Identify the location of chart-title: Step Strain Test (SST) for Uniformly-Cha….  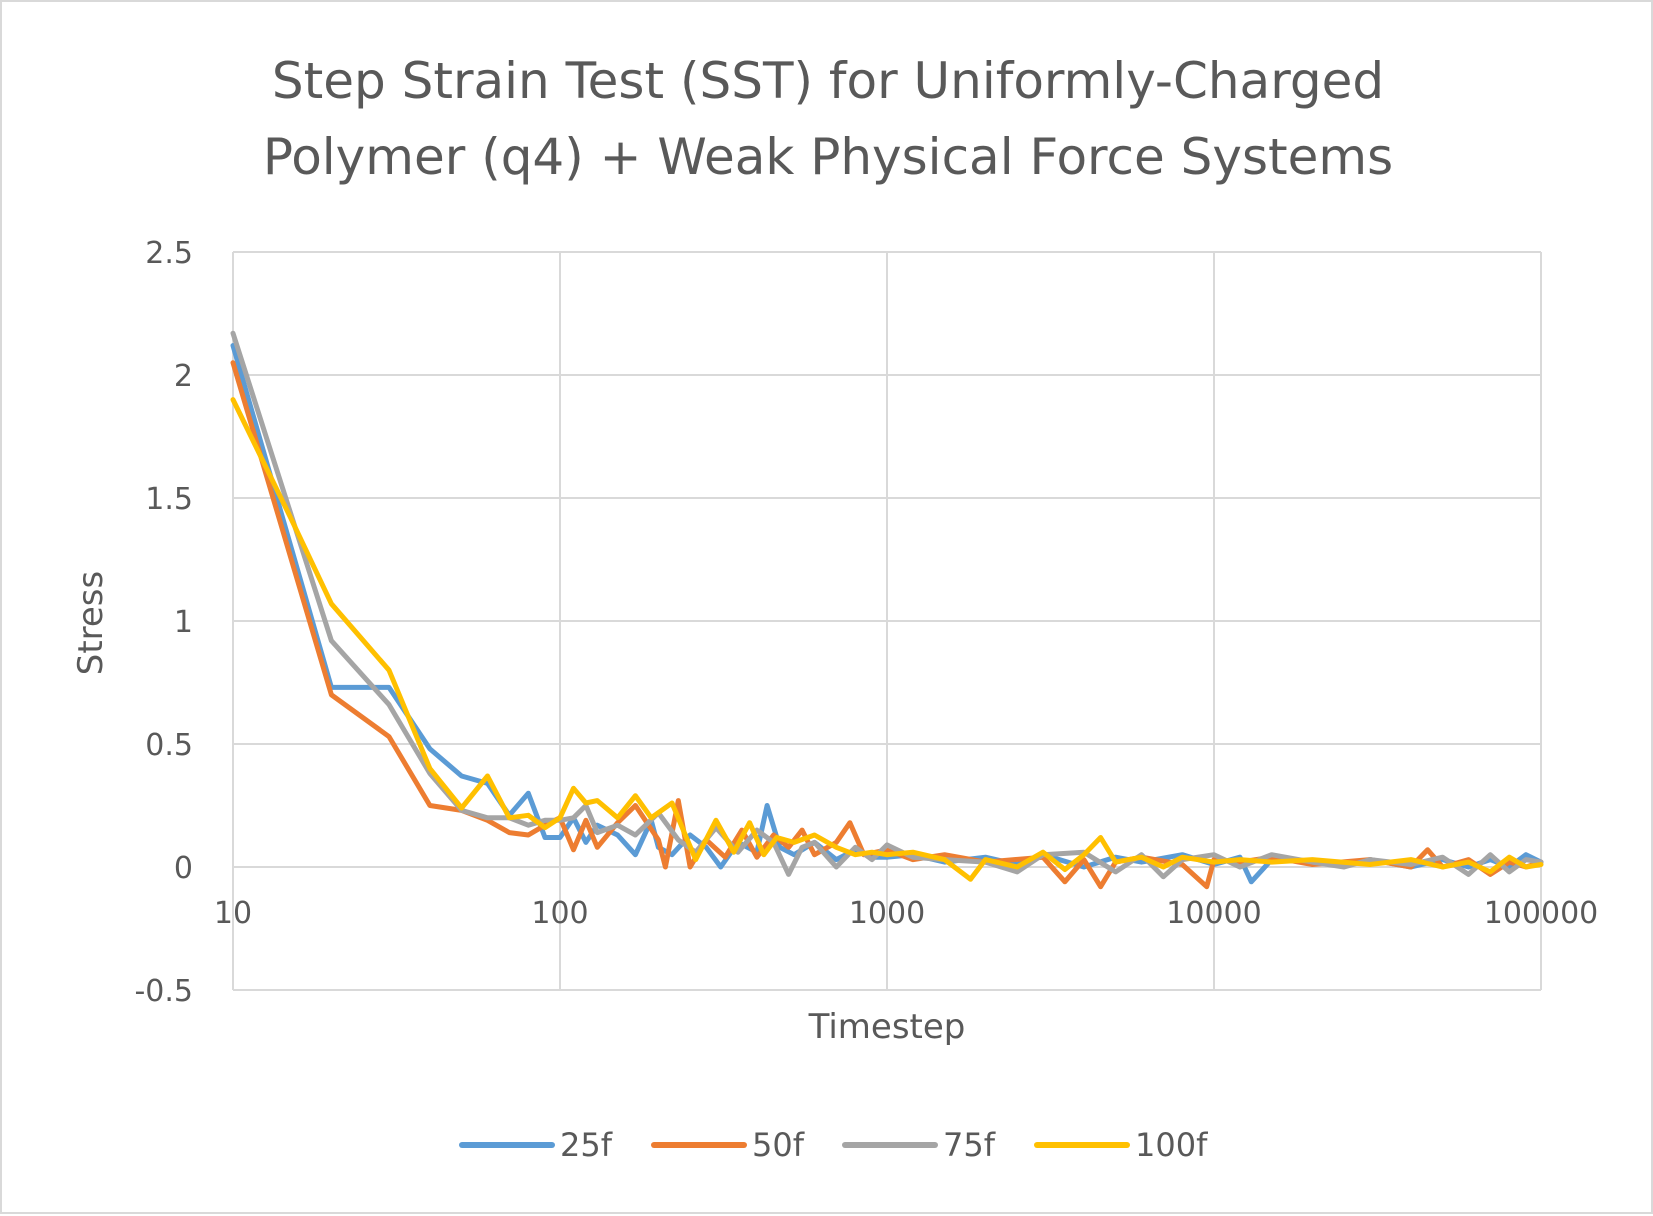
(828, 119).